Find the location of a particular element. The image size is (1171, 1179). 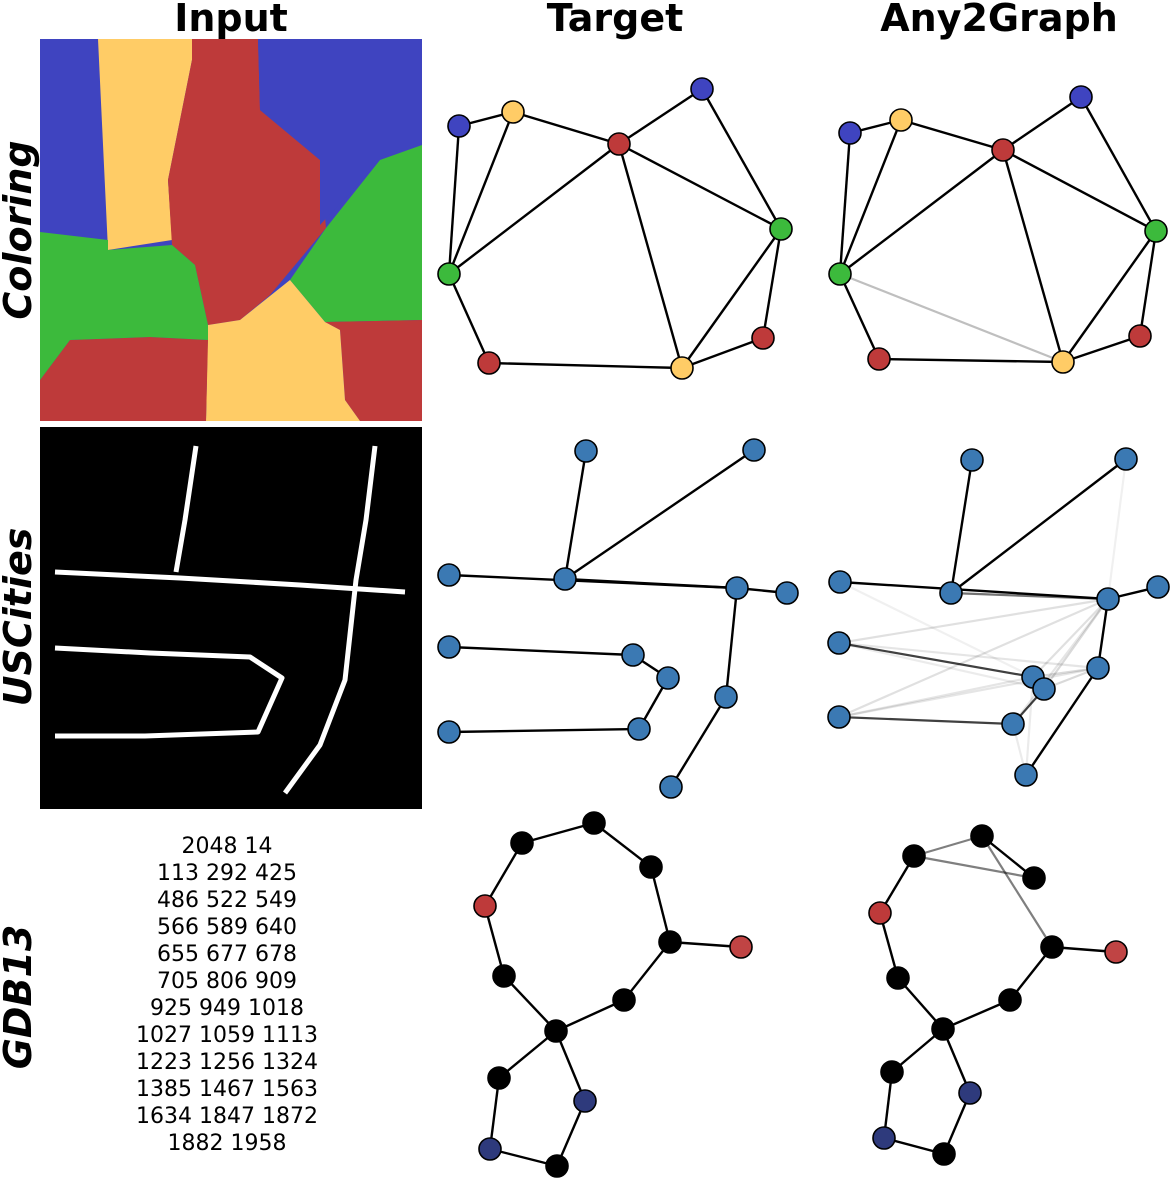

coloring-input-image is located at coordinates (231, 230).